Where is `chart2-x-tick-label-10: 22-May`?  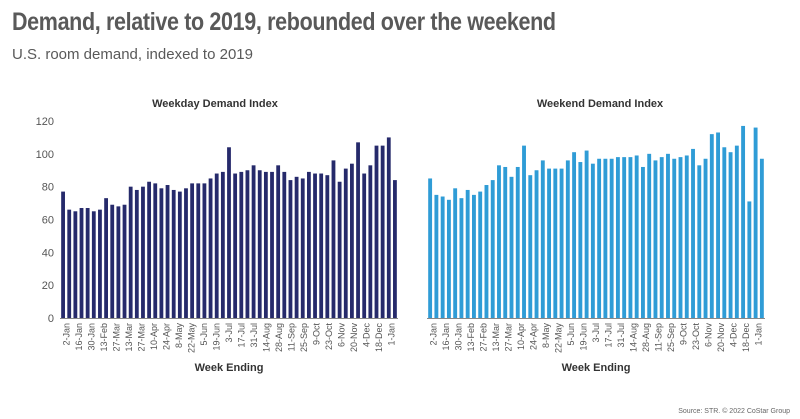
chart2-x-tick-label-10: 22-May is located at coordinates (558, 338).